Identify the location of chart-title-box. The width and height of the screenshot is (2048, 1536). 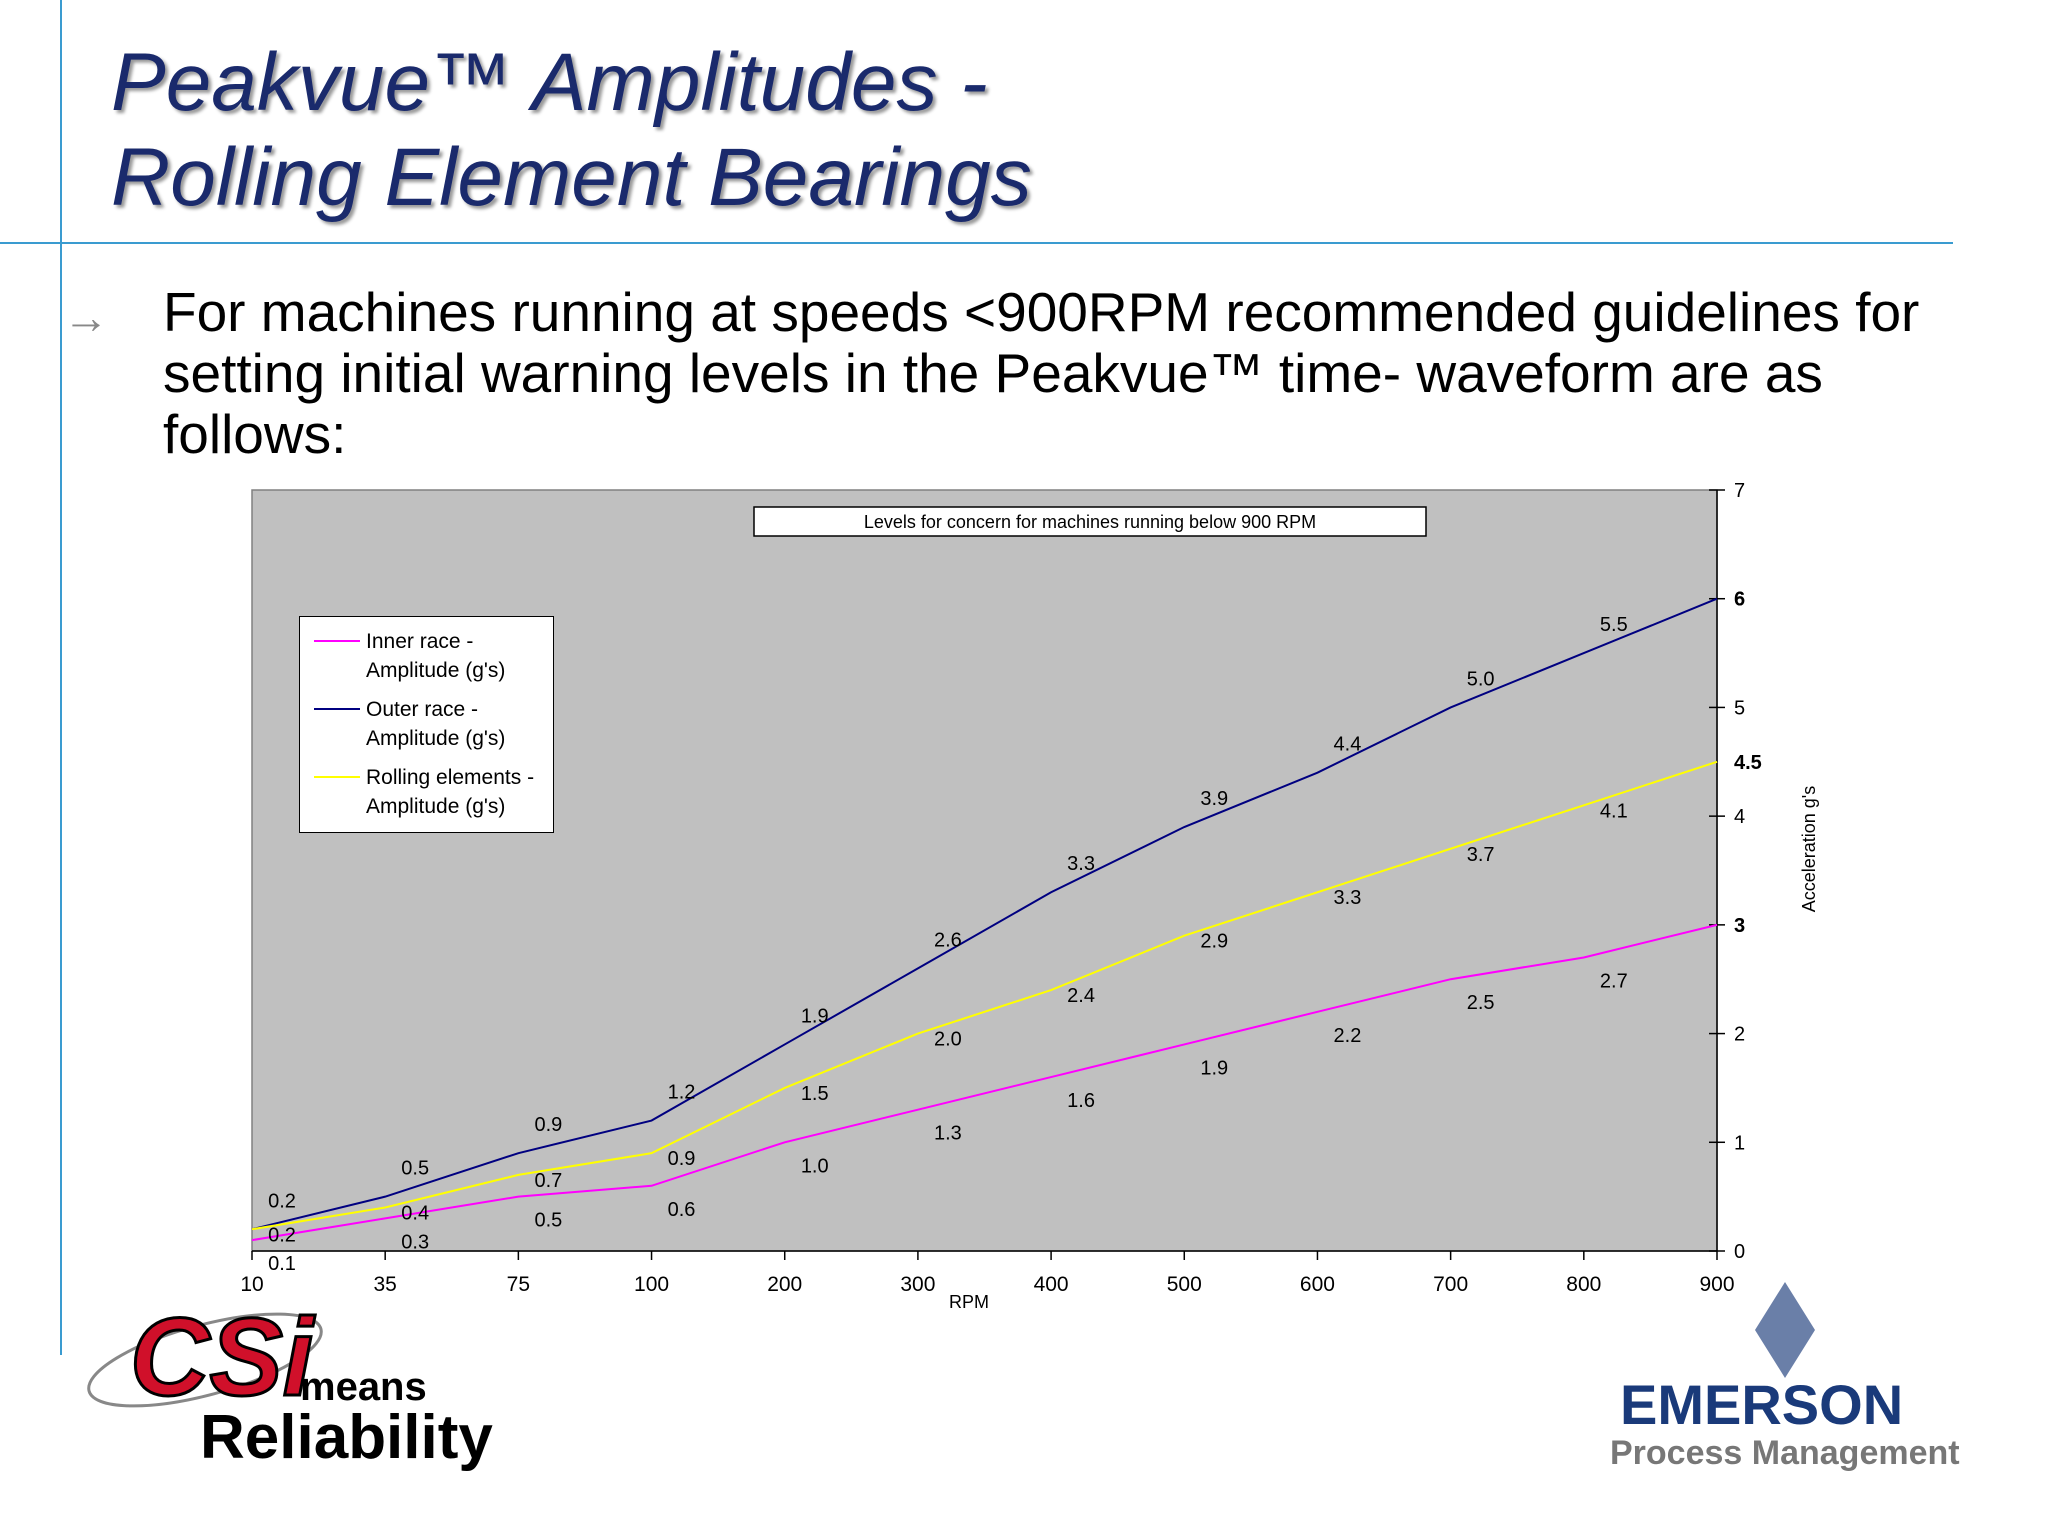
(1090, 521).